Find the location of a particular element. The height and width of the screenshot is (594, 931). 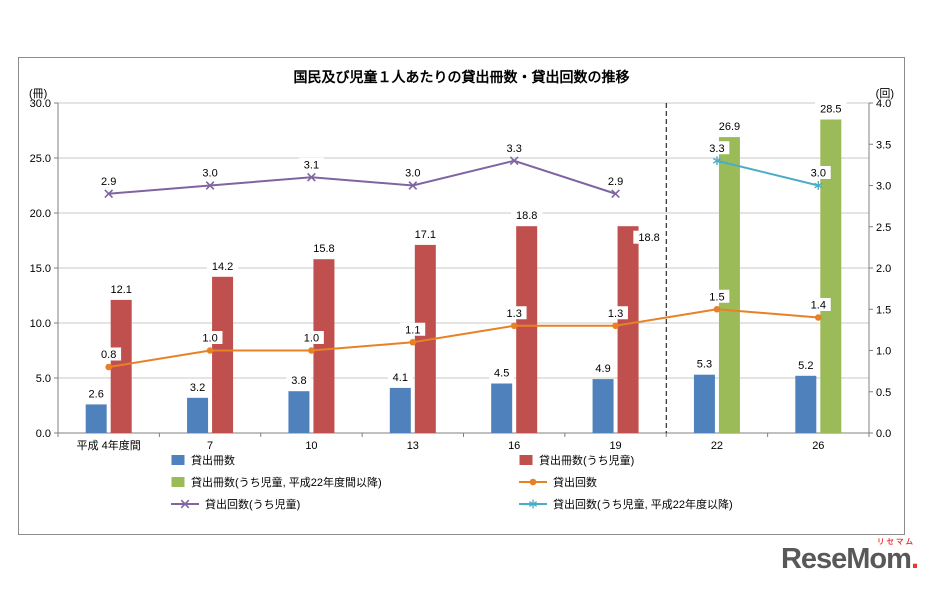

svg-text: 2.0 is located at coordinates (883, 269).